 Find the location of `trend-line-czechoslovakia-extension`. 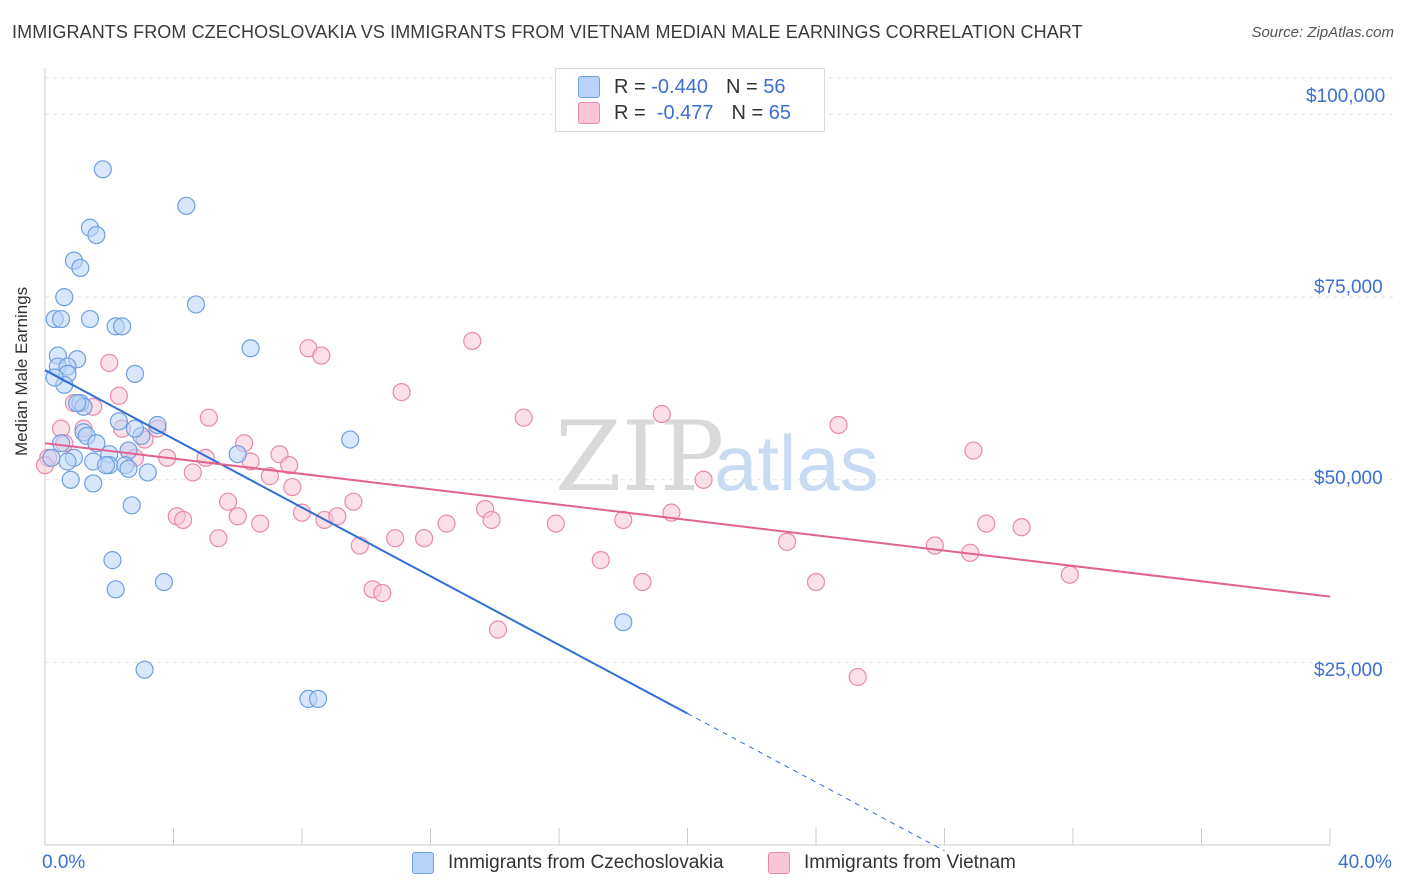

trend-line-czechoslovakia-extension is located at coordinates (816, 782).